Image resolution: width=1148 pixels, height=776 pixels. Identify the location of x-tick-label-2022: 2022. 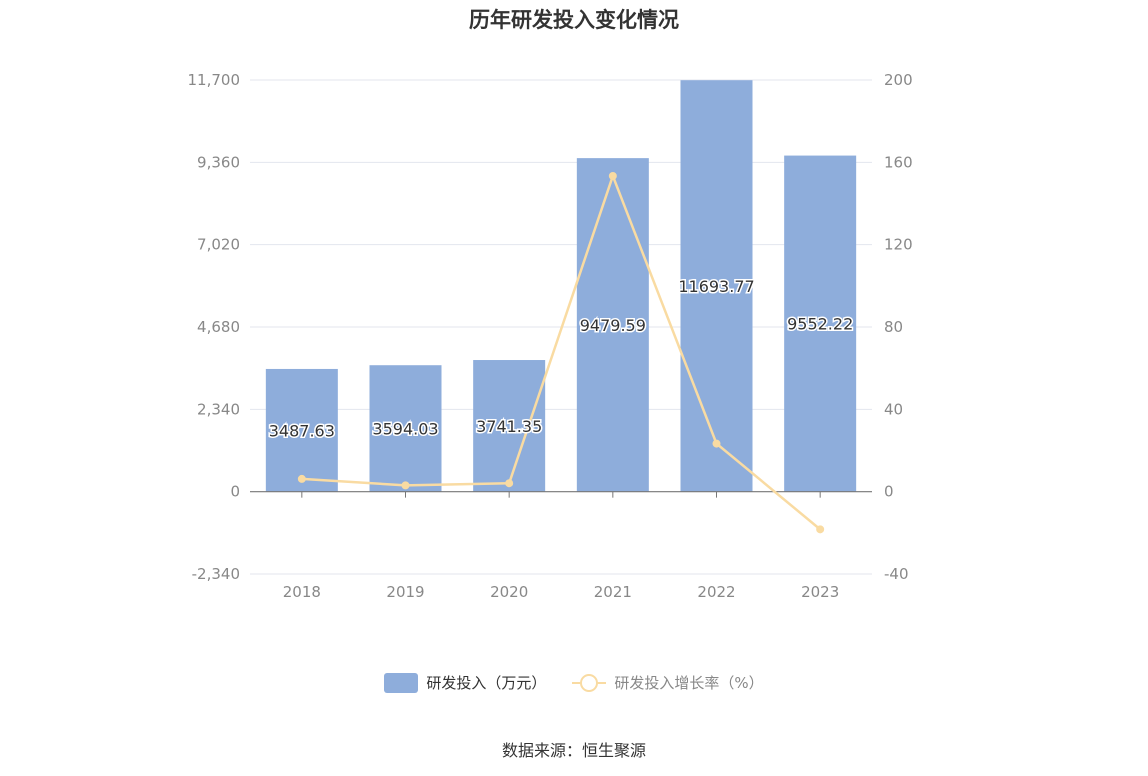
(716, 592).